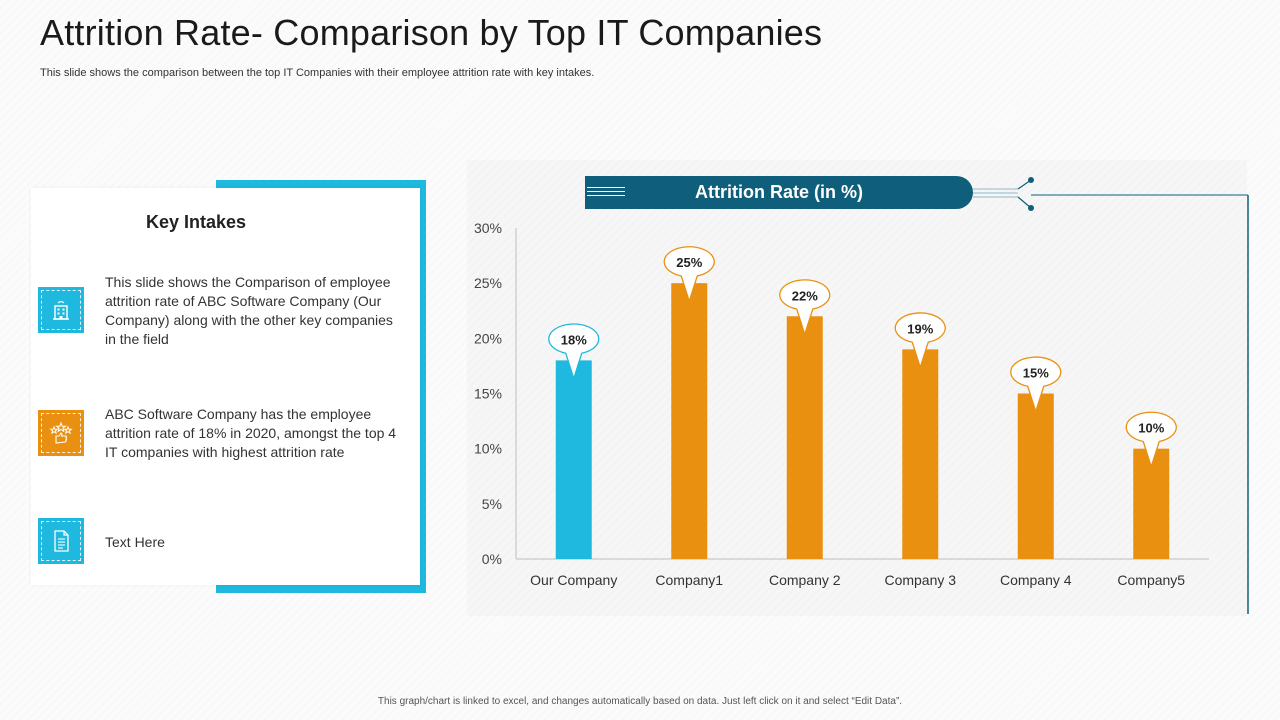 The height and width of the screenshot is (720, 1280). What do you see at coordinates (61, 310) in the screenshot?
I see `office-building-icon` at bounding box center [61, 310].